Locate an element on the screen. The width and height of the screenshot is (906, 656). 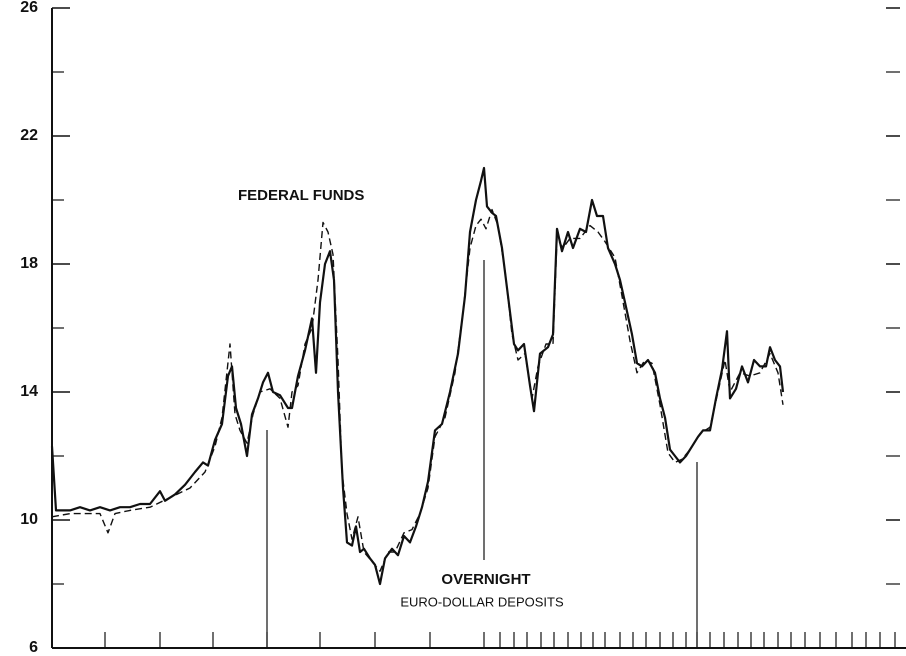
annotation: FEDERAL FUNDS is located at coordinates (301, 195).